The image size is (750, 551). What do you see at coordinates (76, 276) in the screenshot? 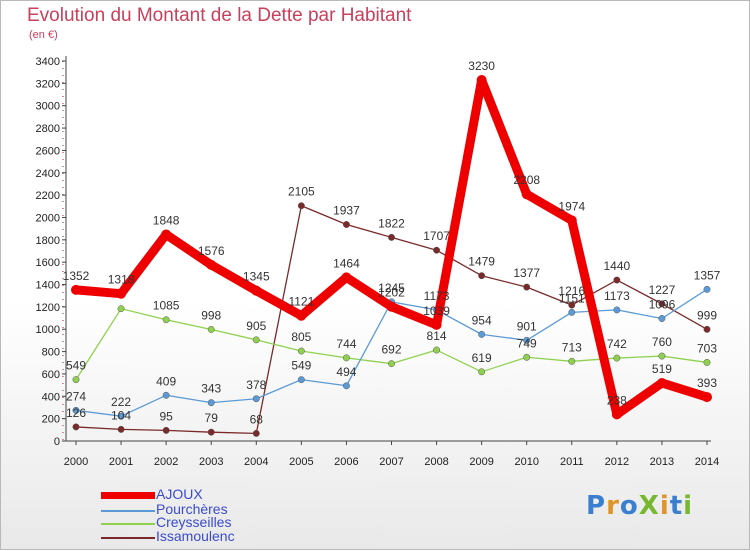
I see `data-label-ajoux: 1352` at bounding box center [76, 276].